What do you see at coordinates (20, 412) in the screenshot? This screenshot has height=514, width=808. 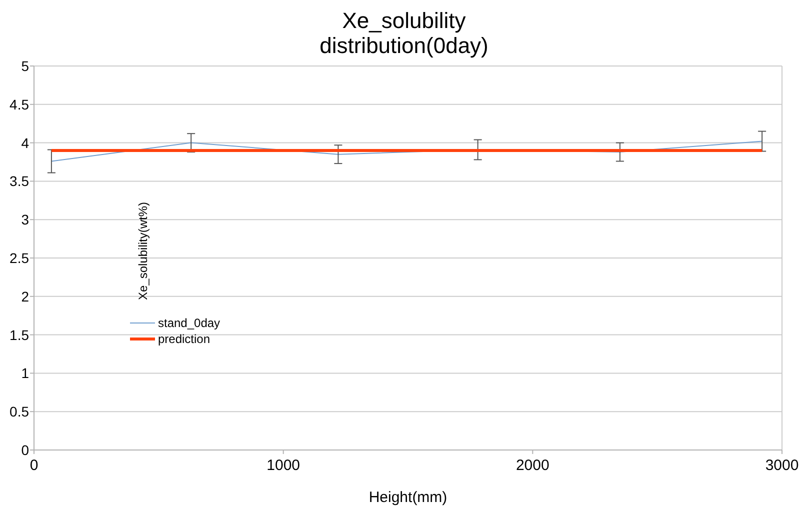 I see `y-tick-label: 0.5` at bounding box center [20, 412].